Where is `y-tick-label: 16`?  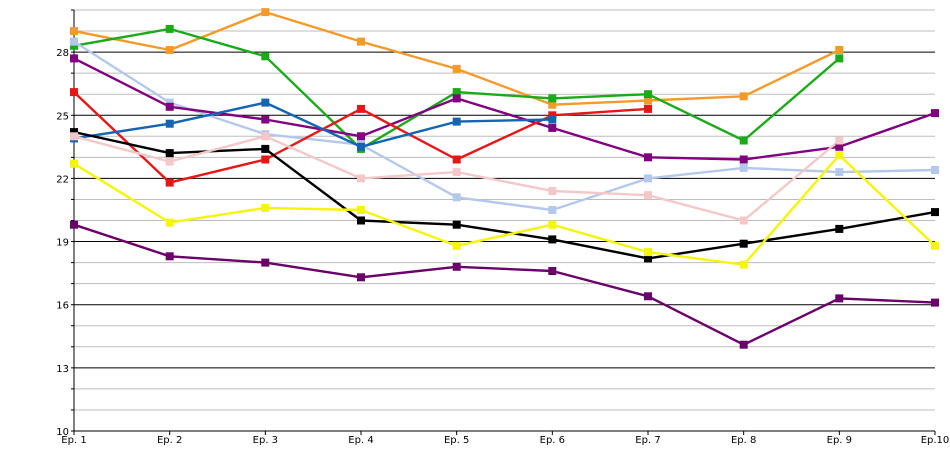 y-tick-label: 16 is located at coordinates (62, 306).